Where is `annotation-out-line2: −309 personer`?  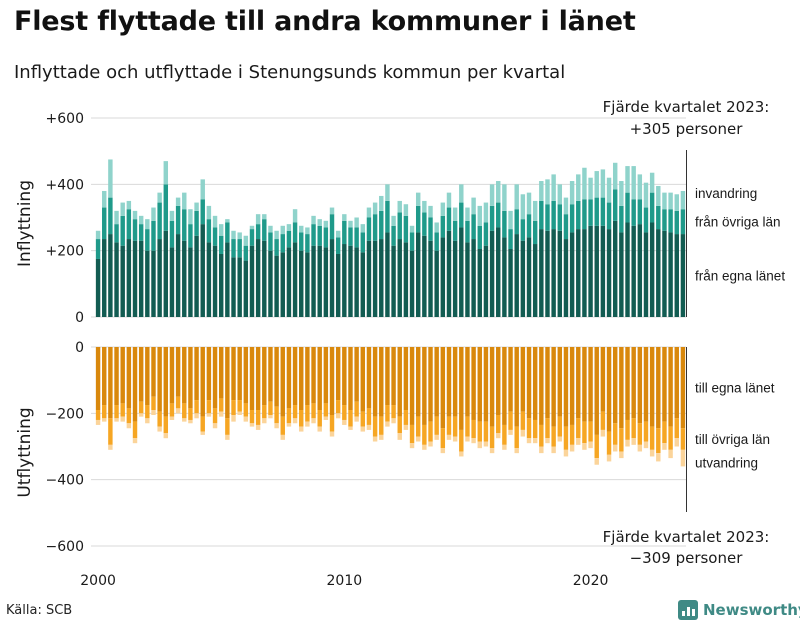 annotation-out-line2: −309 personer is located at coordinates (687, 558).